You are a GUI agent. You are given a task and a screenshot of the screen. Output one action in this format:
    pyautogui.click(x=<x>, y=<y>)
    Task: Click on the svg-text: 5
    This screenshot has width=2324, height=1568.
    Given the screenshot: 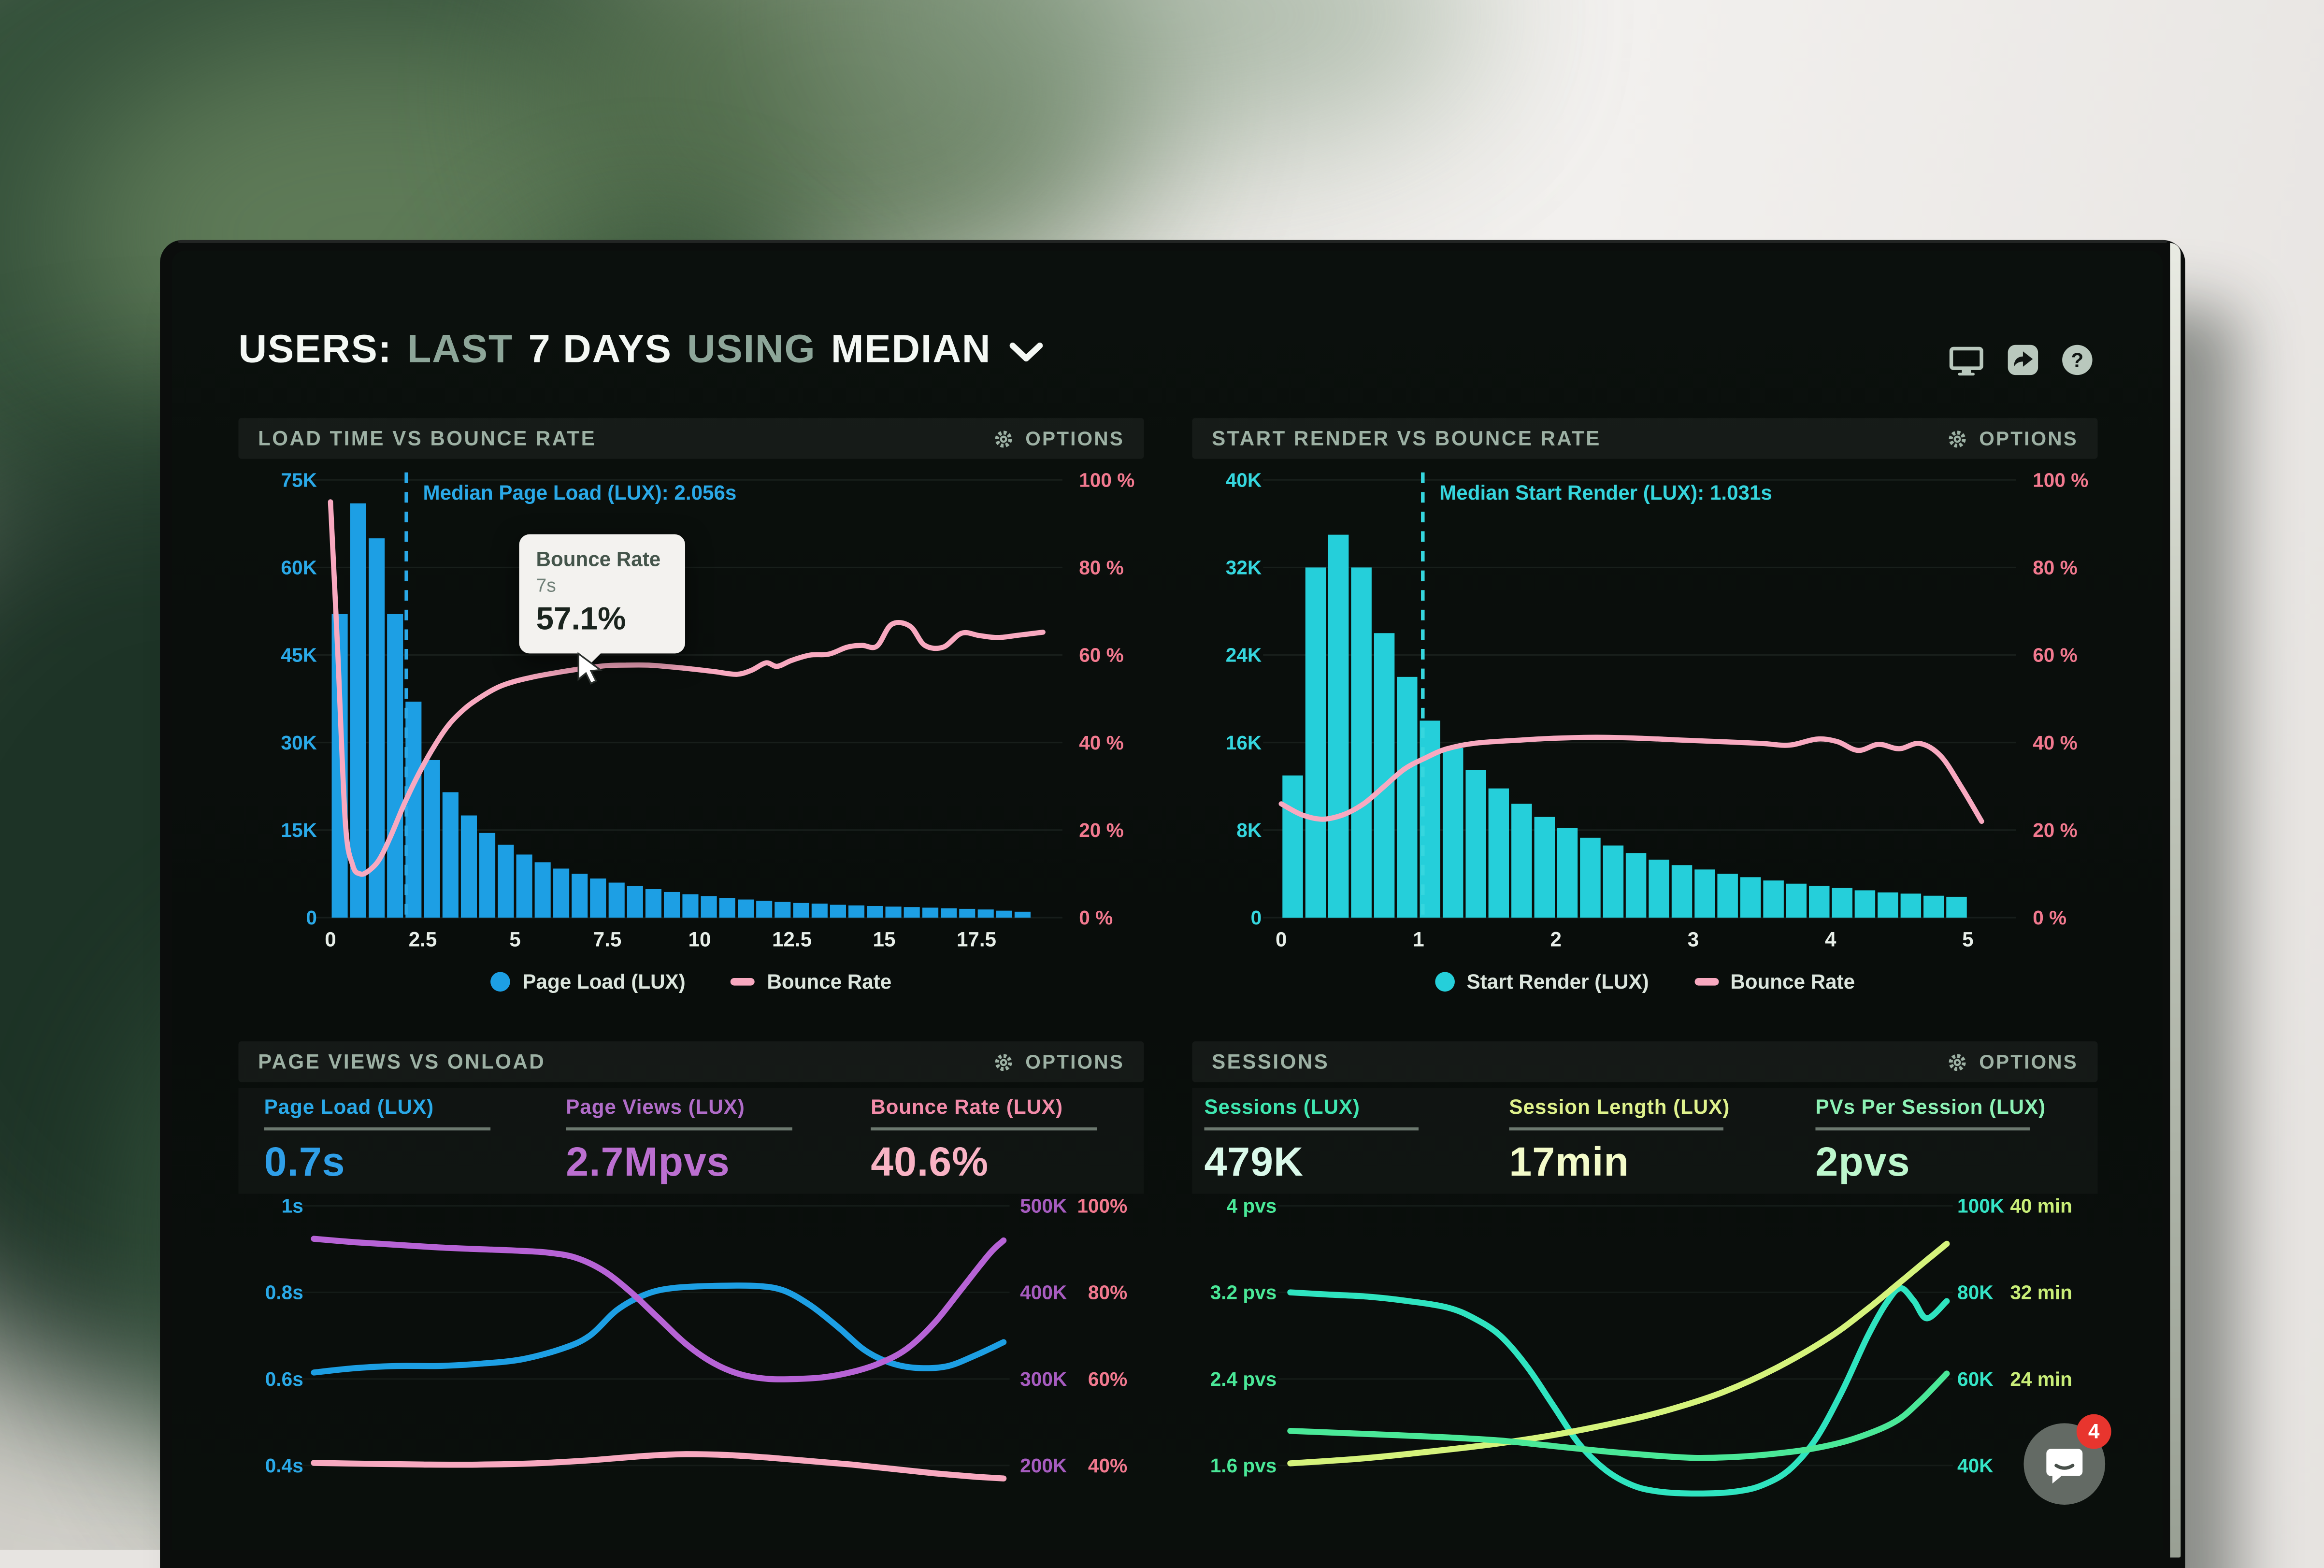 What is the action you would take?
    pyautogui.click(x=1968, y=939)
    